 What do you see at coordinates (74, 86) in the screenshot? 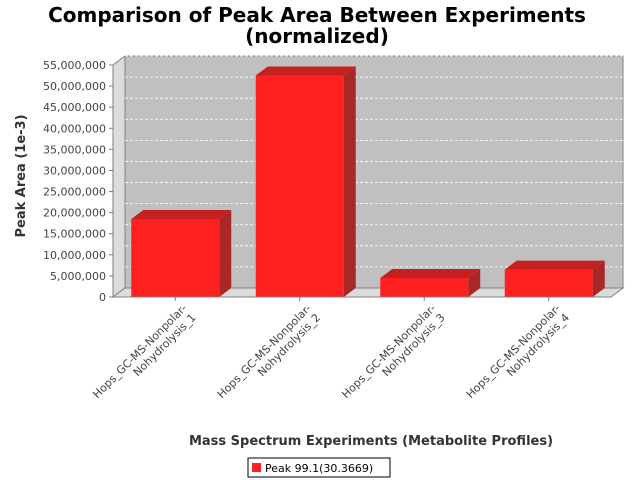
I see `y-tick-label: 50,000,000` at bounding box center [74, 86].